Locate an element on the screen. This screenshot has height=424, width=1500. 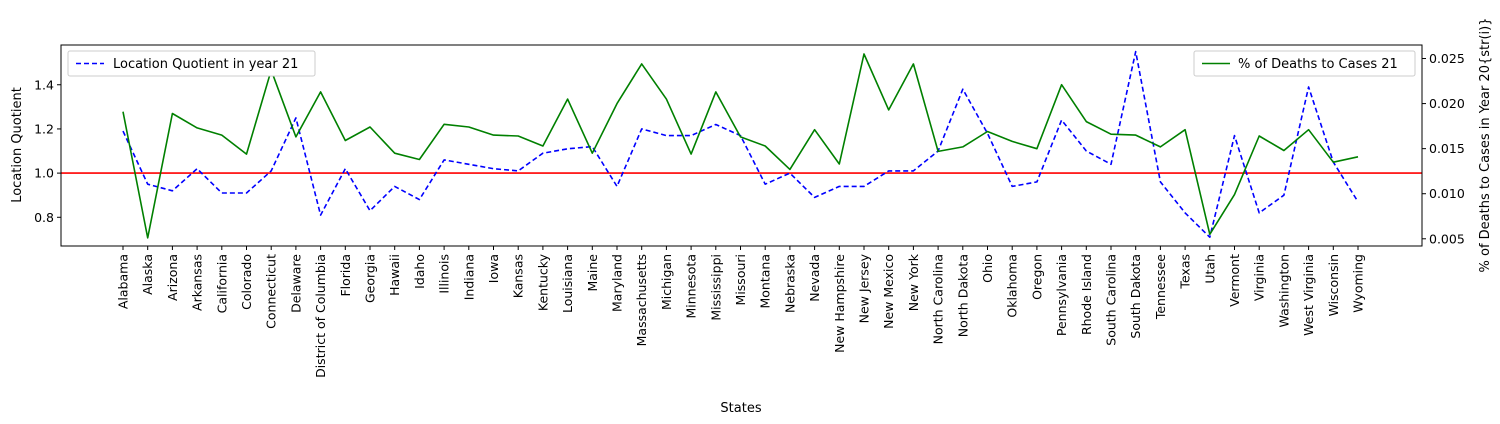
y-axis-right-title: % of Deaths to Cases in Year 20{str(i)} is located at coordinates (1485, 145).